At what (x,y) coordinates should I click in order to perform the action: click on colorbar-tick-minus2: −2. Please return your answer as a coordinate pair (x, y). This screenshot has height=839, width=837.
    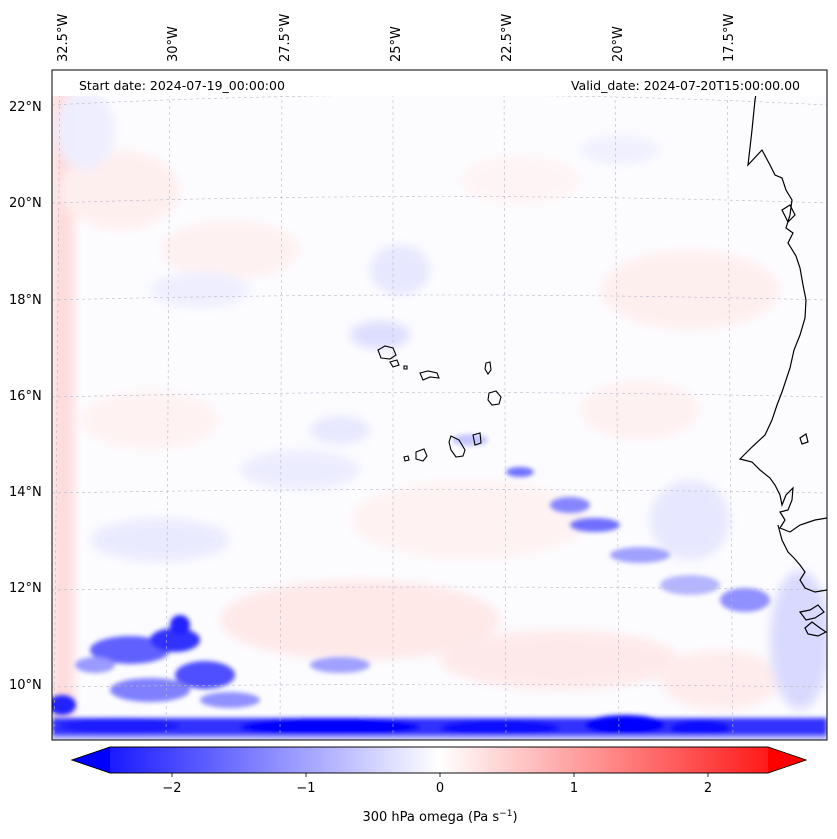
    Looking at the image, I should click on (171, 788).